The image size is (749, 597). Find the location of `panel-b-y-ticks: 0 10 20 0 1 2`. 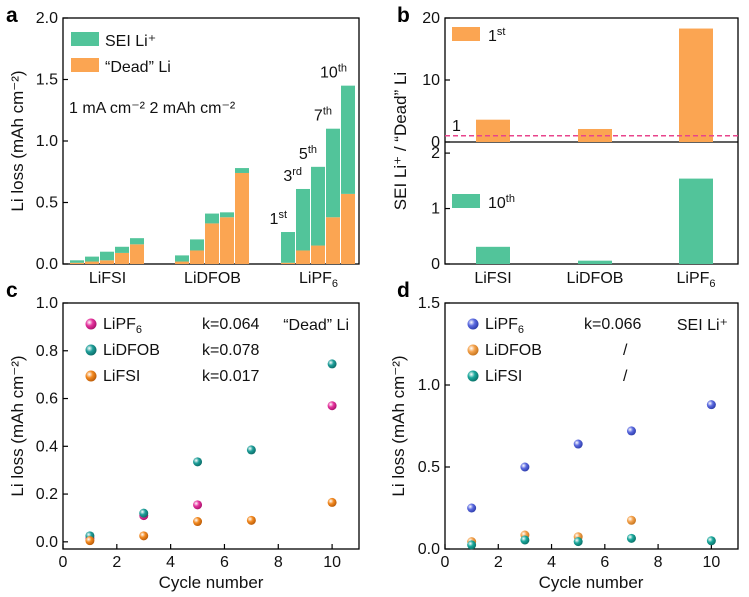

panel-b-y-ticks: 0 10 20 0 1 2 is located at coordinates (436, 141).